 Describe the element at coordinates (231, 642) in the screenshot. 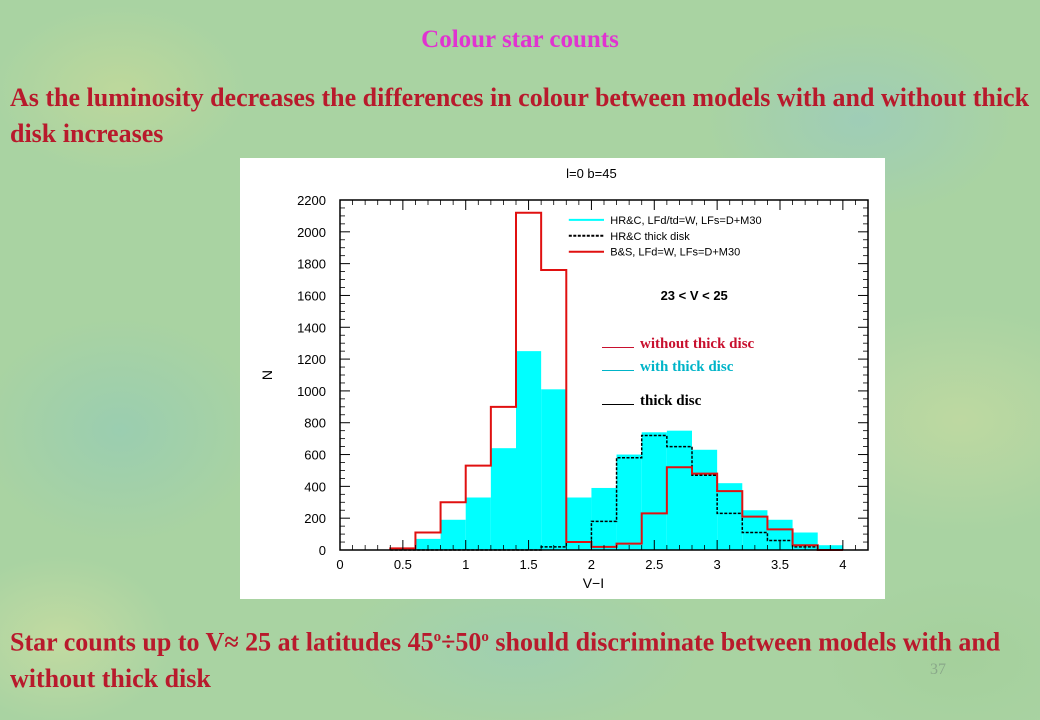

I see `approx-symbol: ≈` at that location.